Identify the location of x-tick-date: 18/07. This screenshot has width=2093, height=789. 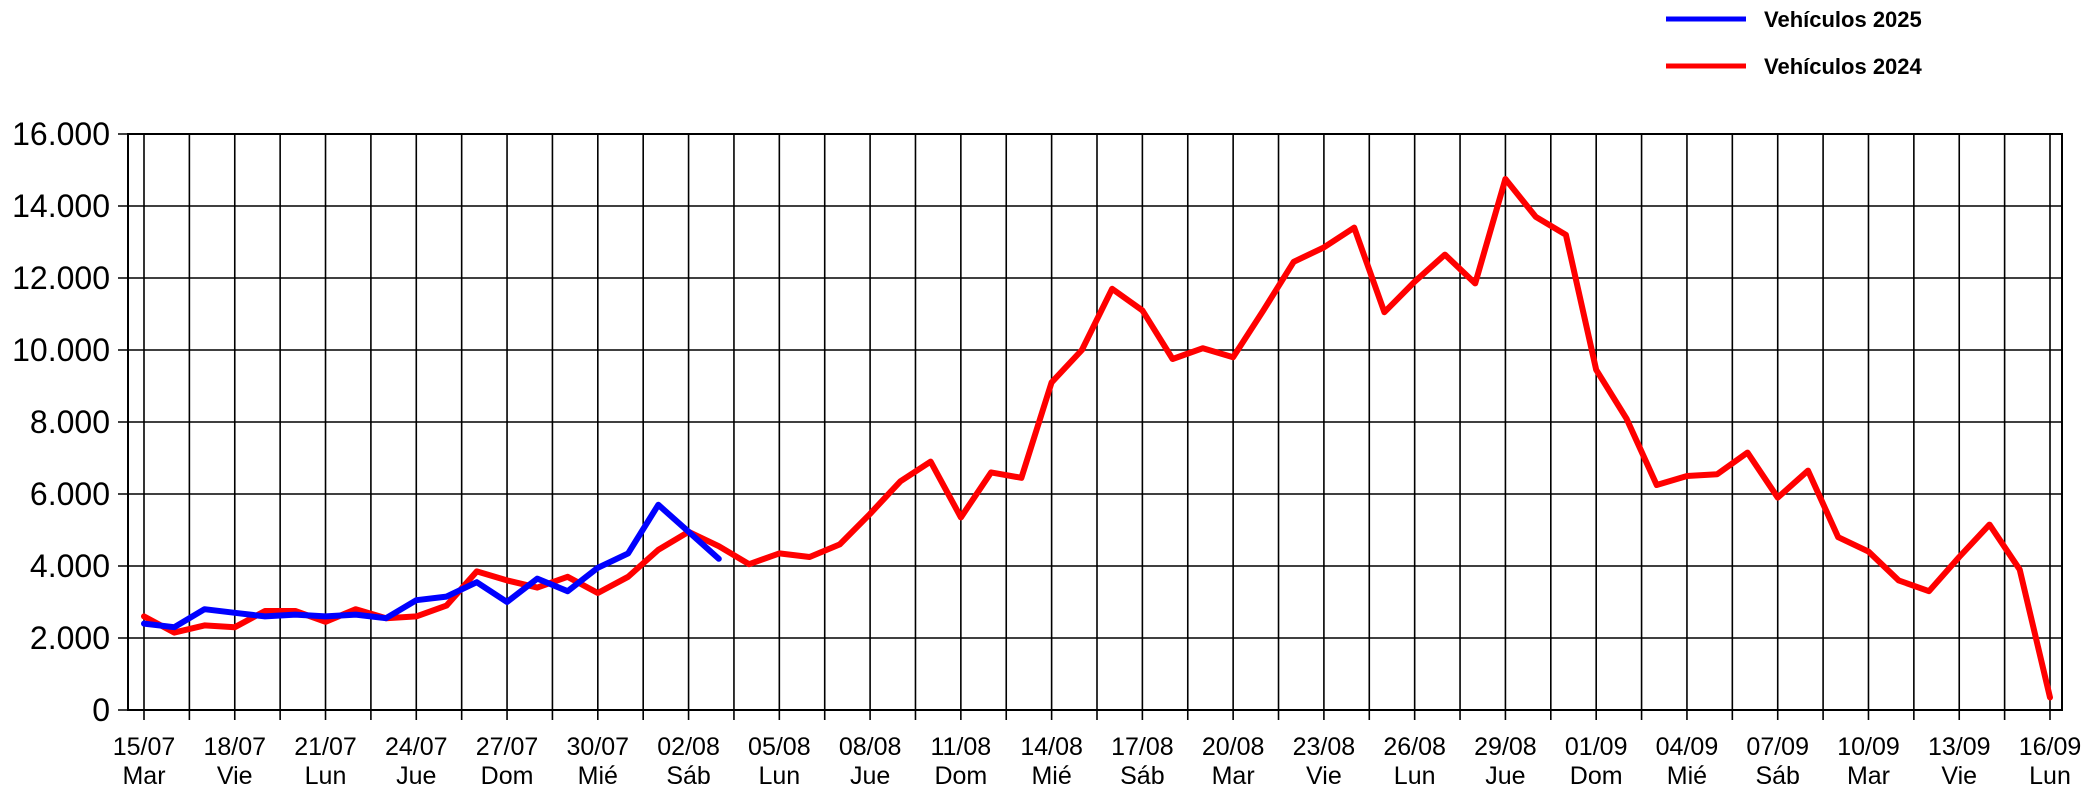
(234, 747).